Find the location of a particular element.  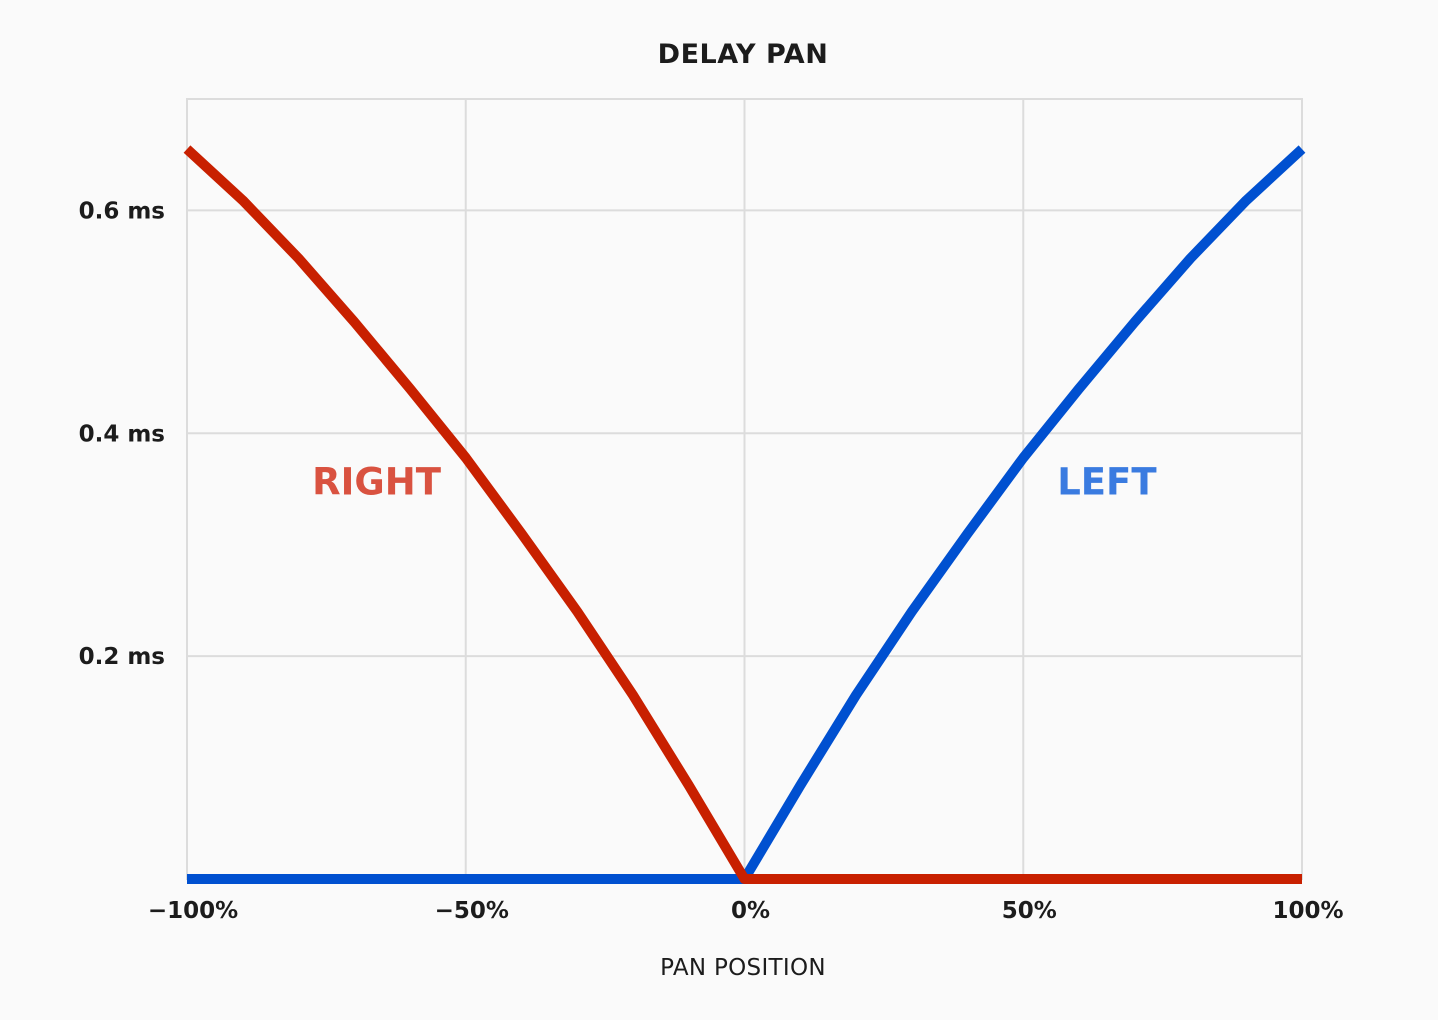

y-tick-label: 0.4 ms is located at coordinates (122, 434).